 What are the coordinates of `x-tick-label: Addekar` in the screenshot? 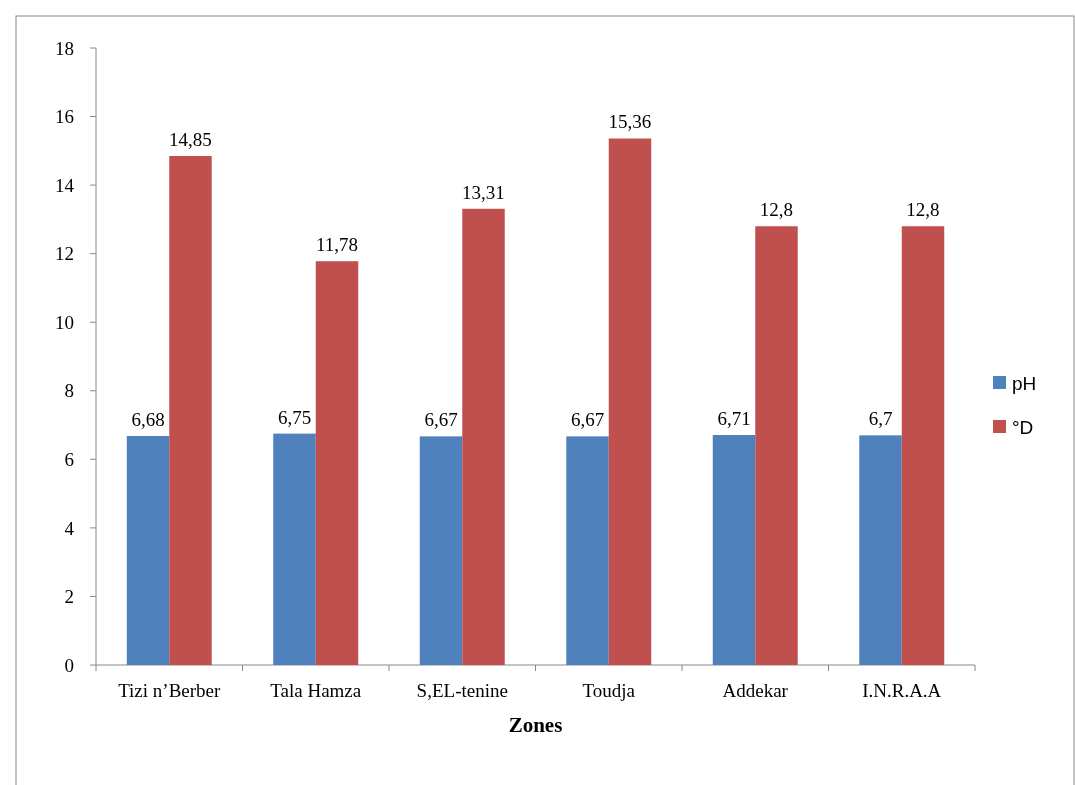 It's located at (755, 690).